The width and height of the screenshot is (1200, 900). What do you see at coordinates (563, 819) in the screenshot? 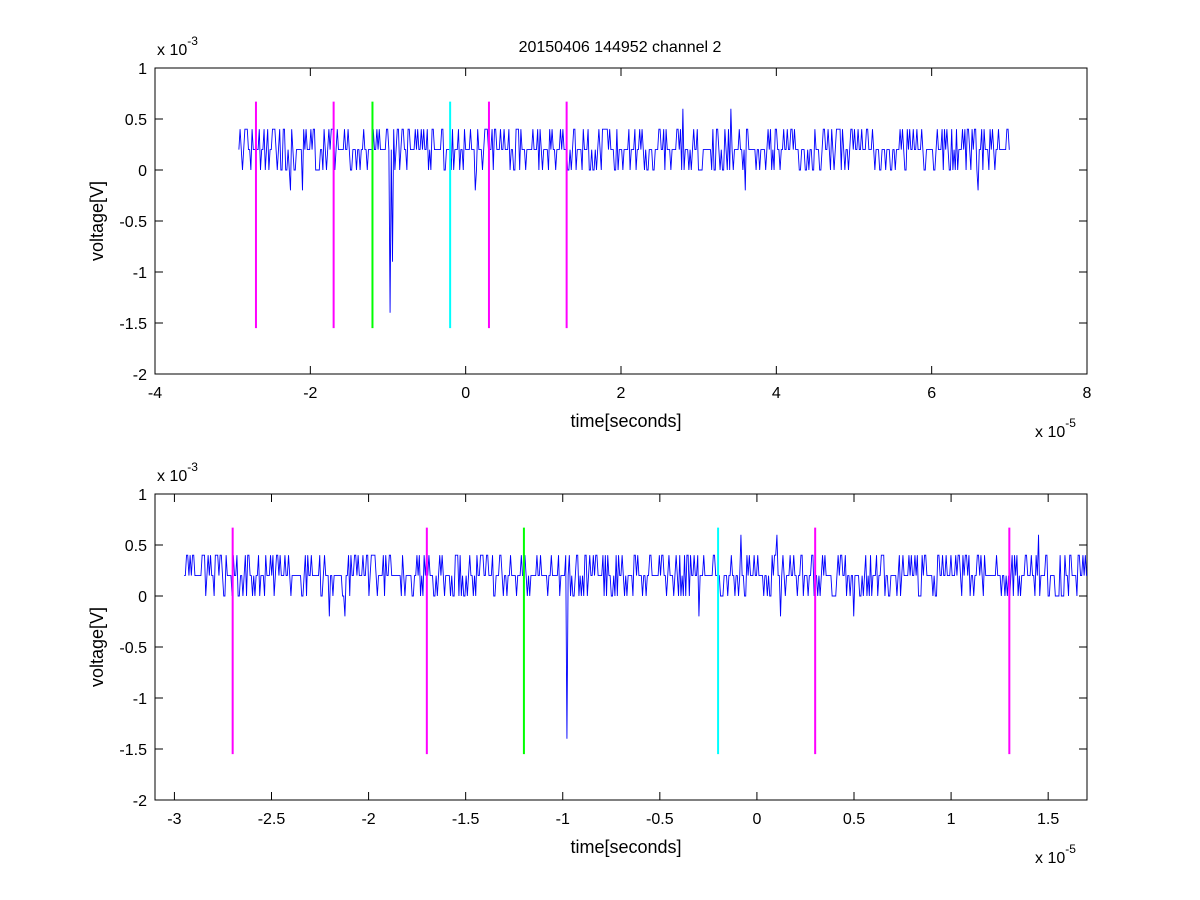
I see `x-tick-label: -1` at bounding box center [563, 819].